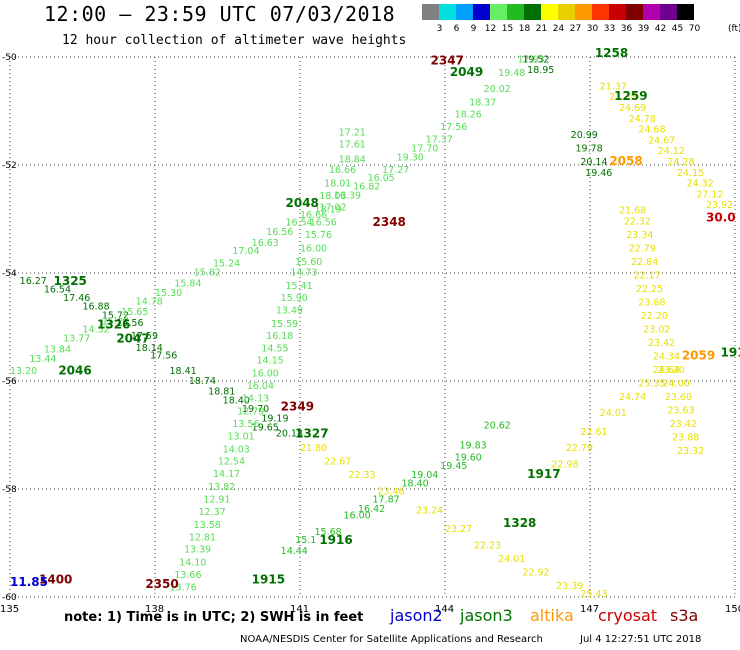 Image resolution: width=740 pixels, height=650 pixels. Describe the element at coordinates (690, 451) in the screenshot. I see `swh-value: 23.32` at that location.